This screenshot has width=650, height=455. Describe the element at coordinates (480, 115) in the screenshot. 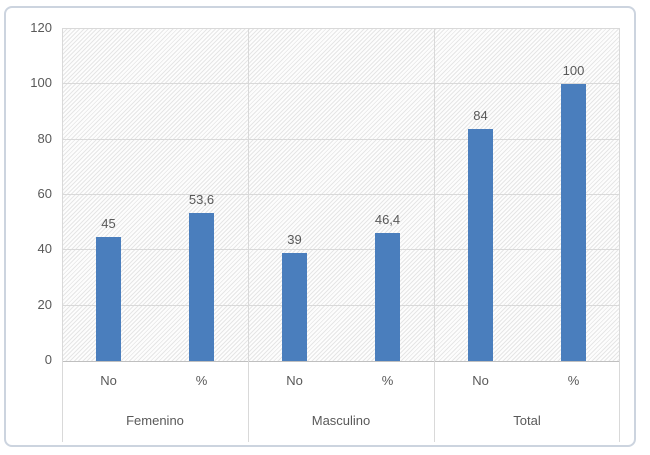

I see `bar-value-label: 84` at that location.